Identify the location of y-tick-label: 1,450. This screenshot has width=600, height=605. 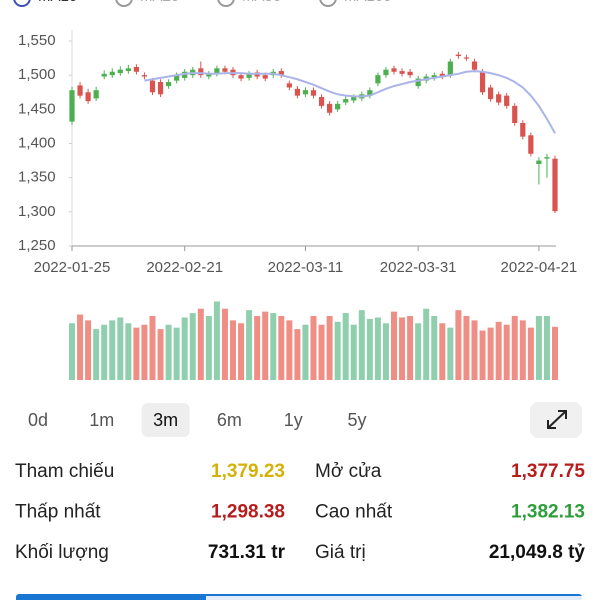
(37, 108).